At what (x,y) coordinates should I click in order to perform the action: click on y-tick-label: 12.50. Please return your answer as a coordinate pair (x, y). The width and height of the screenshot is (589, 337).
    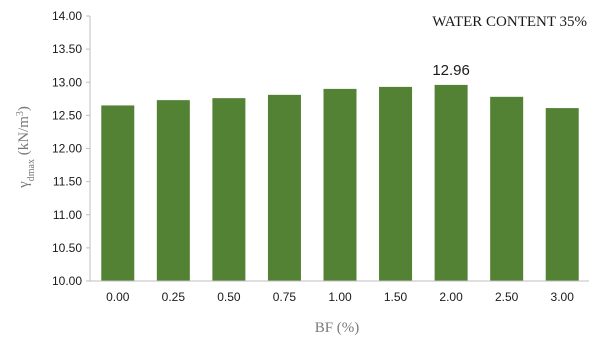
    Looking at the image, I should click on (67, 115).